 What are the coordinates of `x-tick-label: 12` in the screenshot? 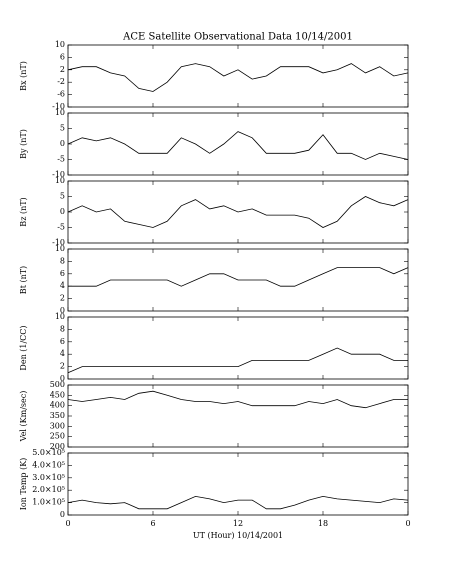 It's located at (238, 523).